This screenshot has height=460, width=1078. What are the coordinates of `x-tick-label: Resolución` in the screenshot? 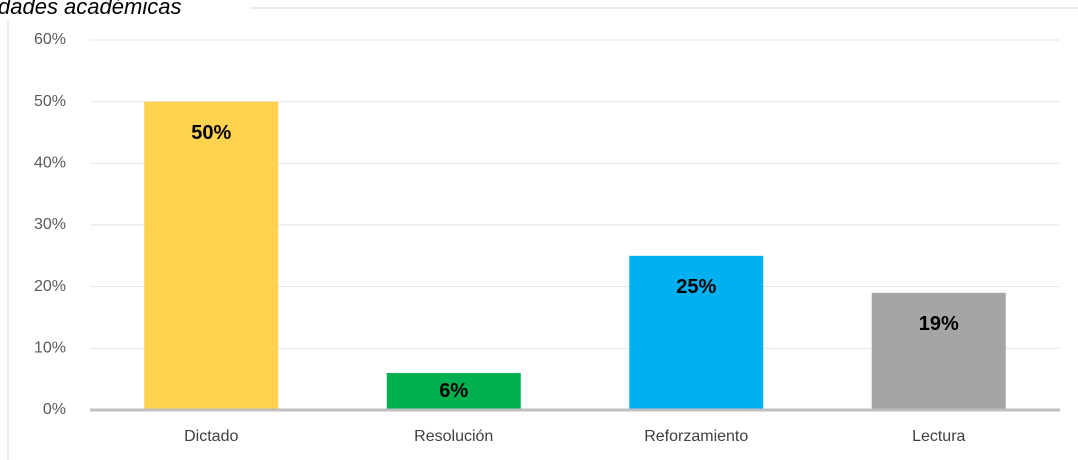 It's located at (453, 436).